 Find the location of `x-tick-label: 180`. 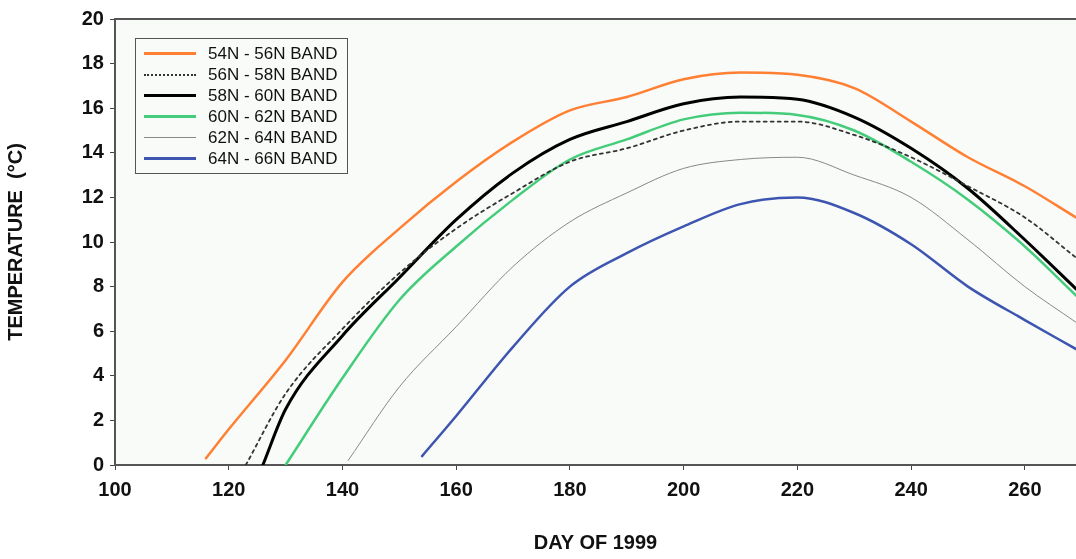

x-tick-label: 180 is located at coordinates (570, 488).